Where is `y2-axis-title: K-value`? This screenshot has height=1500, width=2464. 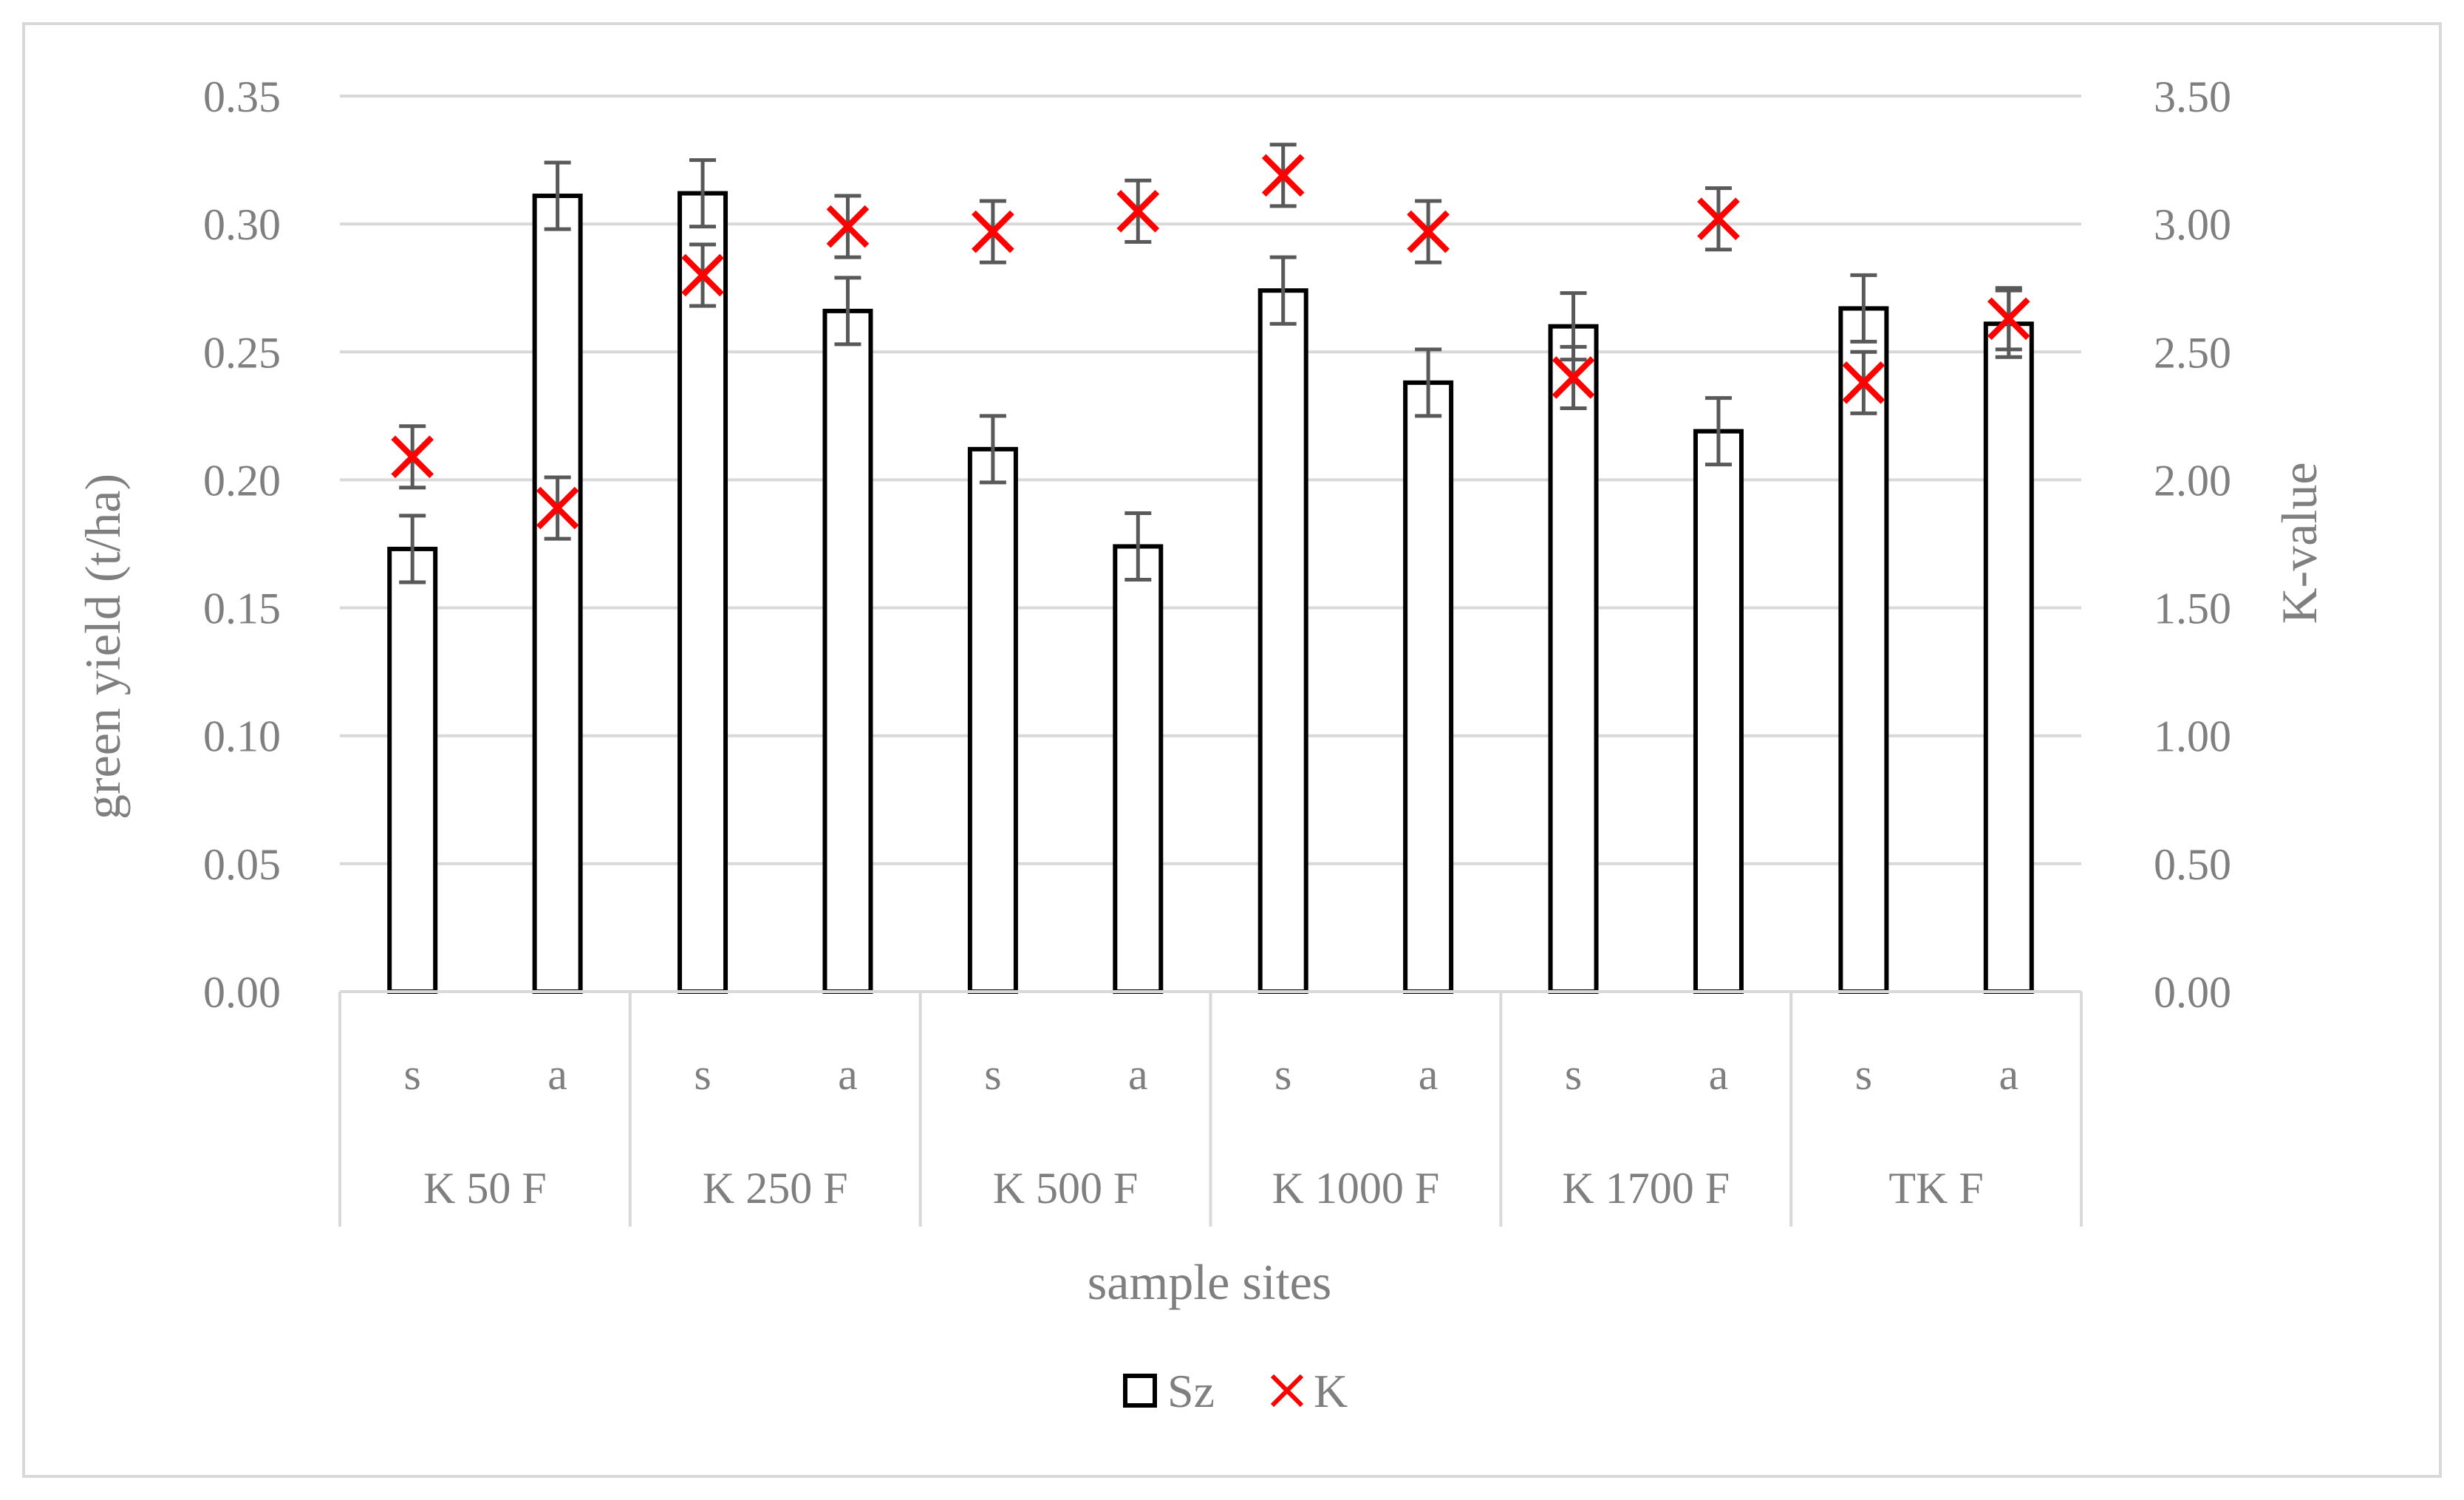 y2-axis-title: K-value is located at coordinates (2299, 543).